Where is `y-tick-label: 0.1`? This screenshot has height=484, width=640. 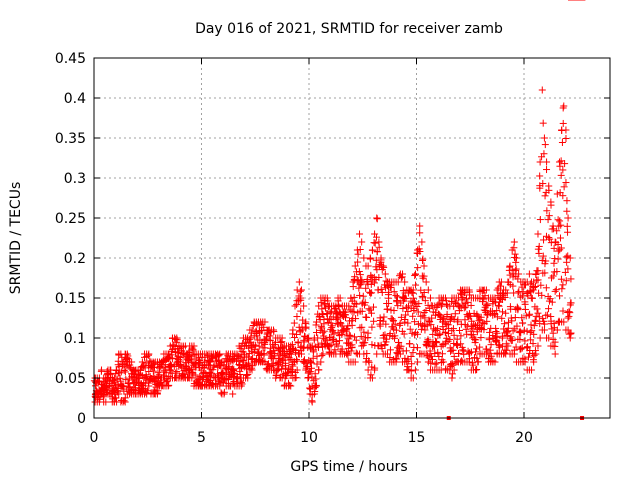
y-tick-label: 0.1 is located at coordinates (75, 339).